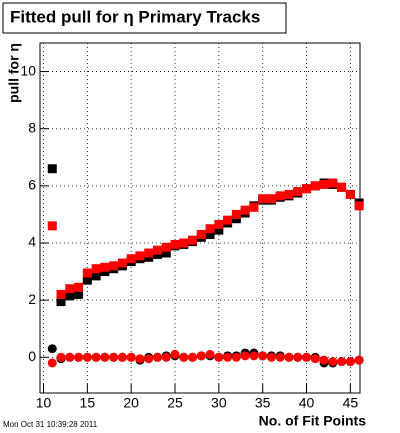 The width and height of the screenshot is (400, 433). What do you see at coordinates (32, 242) in the screenshot?
I see `y-tick-label: 4` at bounding box center [32, 242].